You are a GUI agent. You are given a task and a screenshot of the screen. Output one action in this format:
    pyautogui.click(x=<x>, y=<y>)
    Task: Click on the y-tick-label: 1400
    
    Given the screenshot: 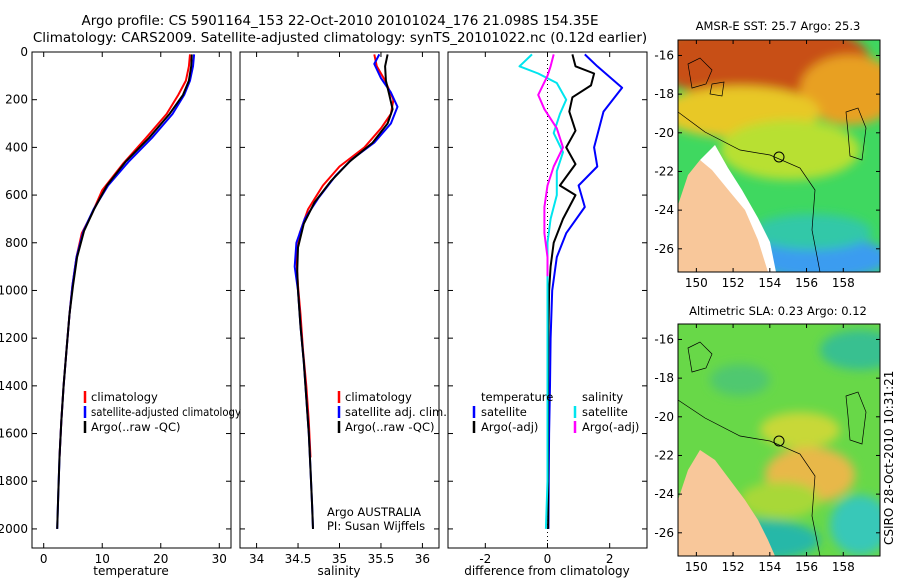 What is the action you would take?
    pyautogui.click(x=14, y=386)
    